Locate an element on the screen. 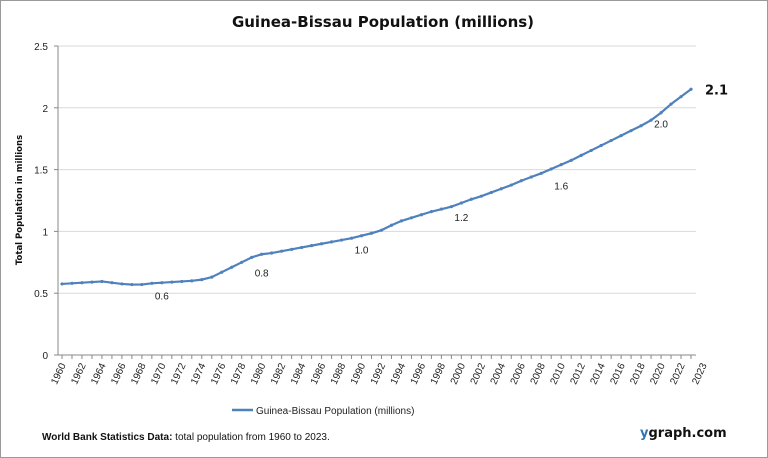 This screenshot has height=458, width=768. x-tick-label: 1964 is located at coordinates (99, 373).